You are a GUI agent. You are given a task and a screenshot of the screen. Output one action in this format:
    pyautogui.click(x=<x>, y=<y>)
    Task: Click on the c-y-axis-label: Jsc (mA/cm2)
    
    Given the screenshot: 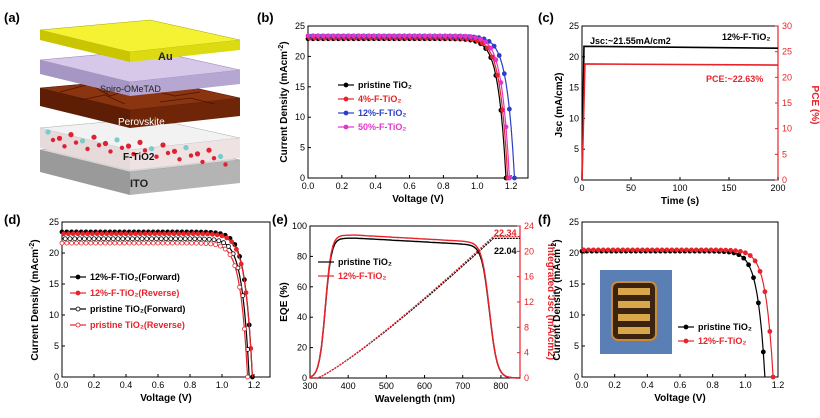 What is the action you would take?
    pyautogui.click(x=559, y=104)
    